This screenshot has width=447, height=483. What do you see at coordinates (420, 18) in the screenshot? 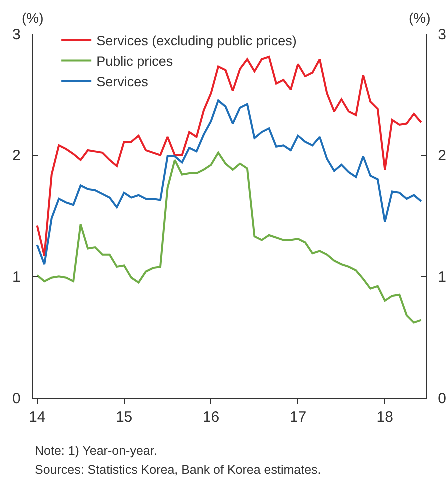
I see `y2-axis-title: (%)` at bounding box center [420, 18].